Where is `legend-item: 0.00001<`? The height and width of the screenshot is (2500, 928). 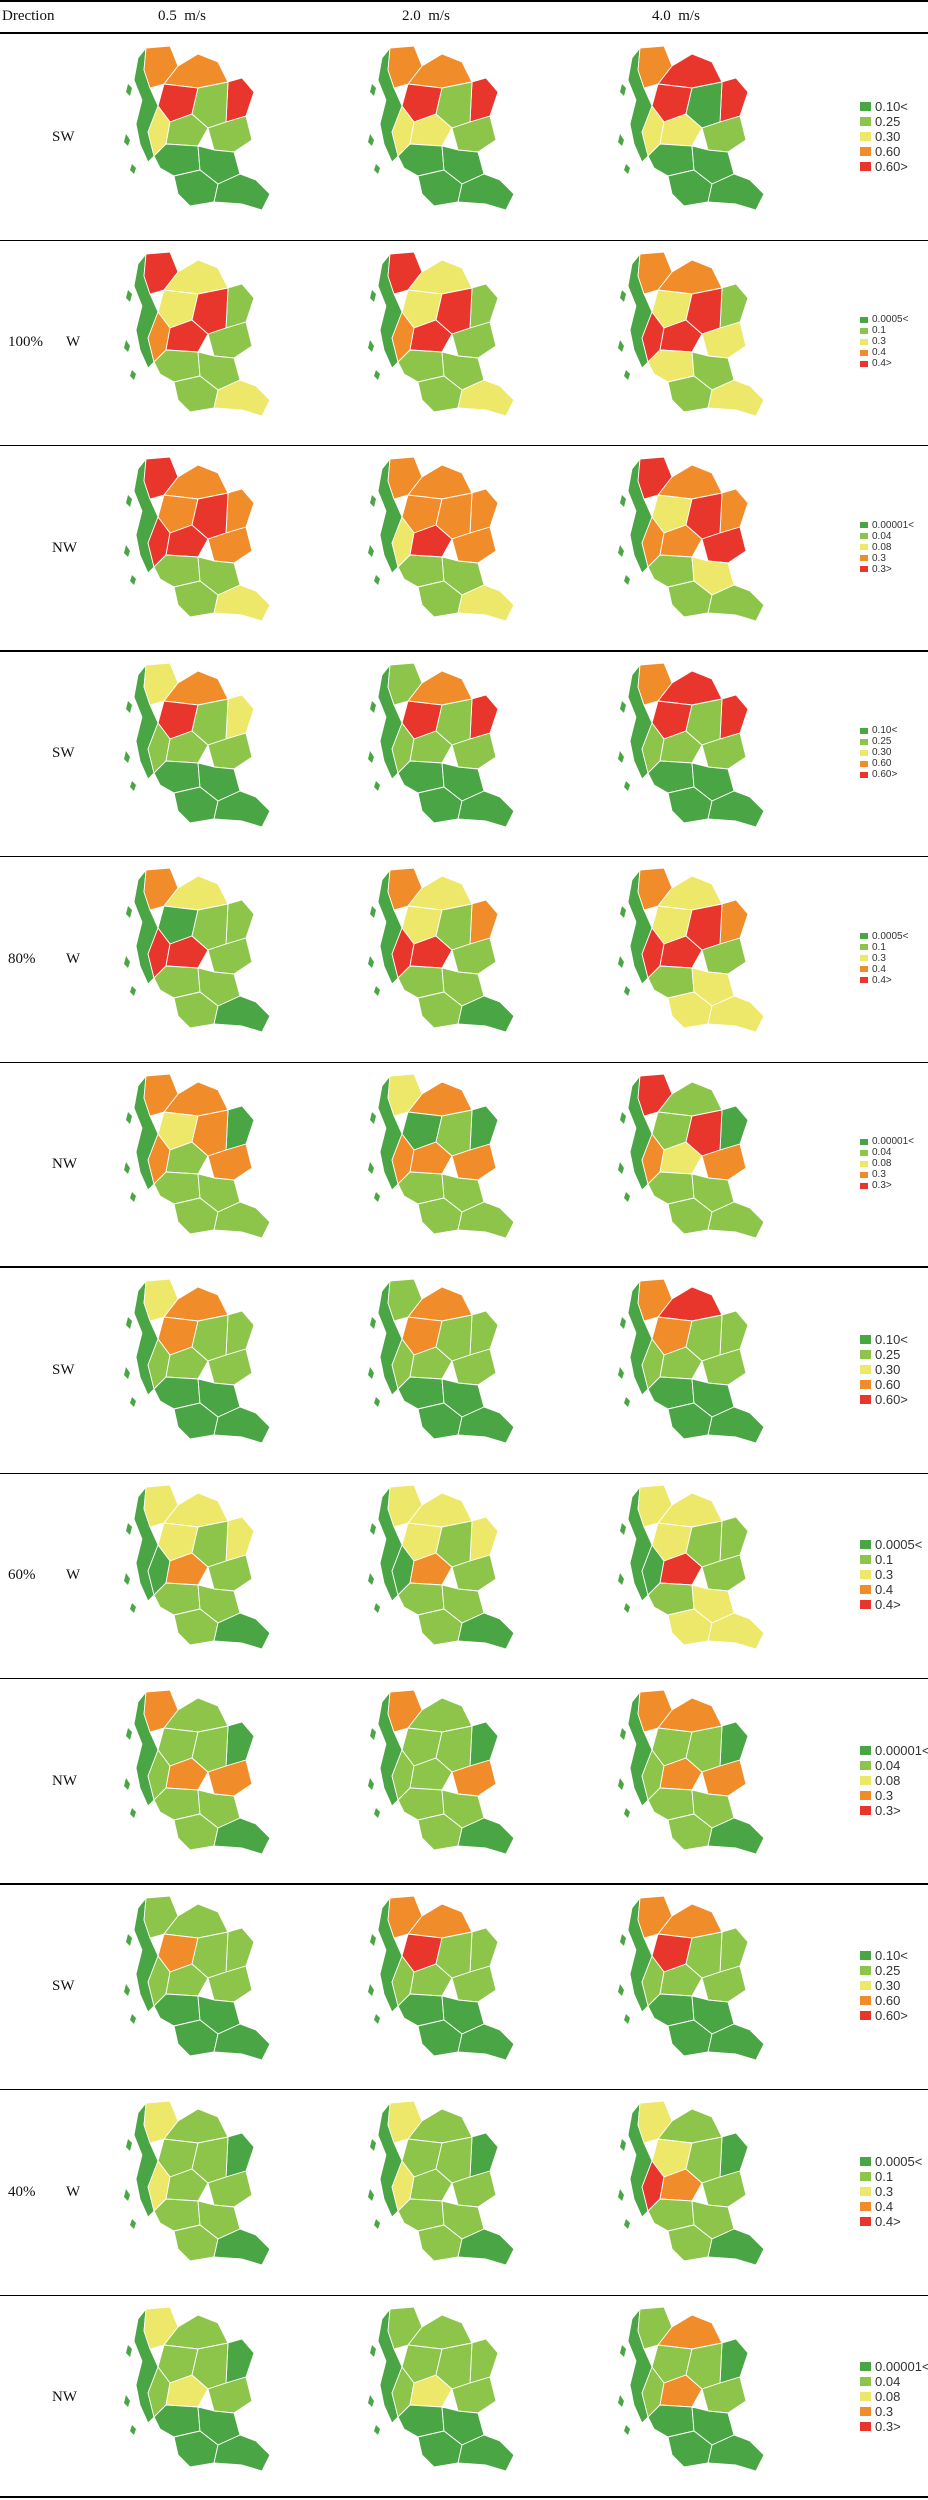 legend-item: 0.00001< is located at coordinates (887, 525).